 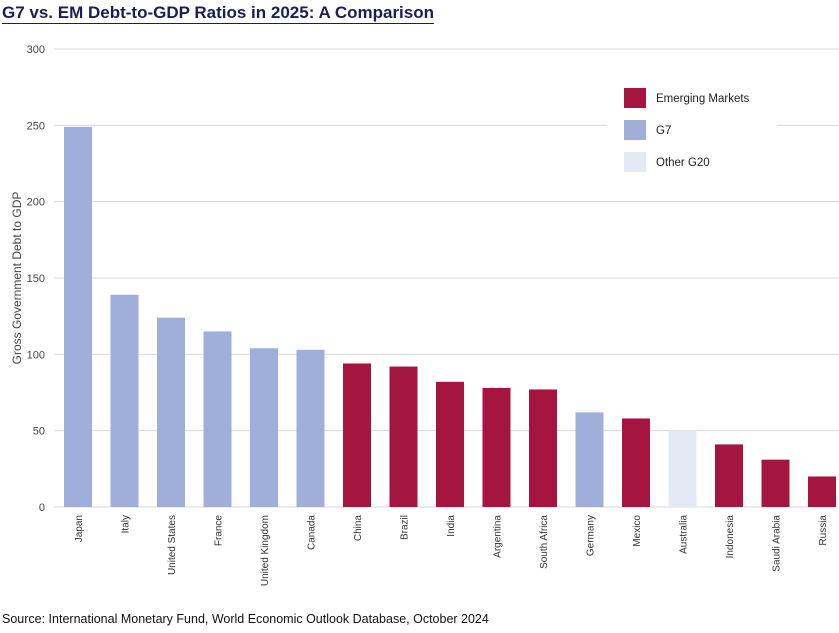 I want to click on bar-russia, so click(x=822, y=491).